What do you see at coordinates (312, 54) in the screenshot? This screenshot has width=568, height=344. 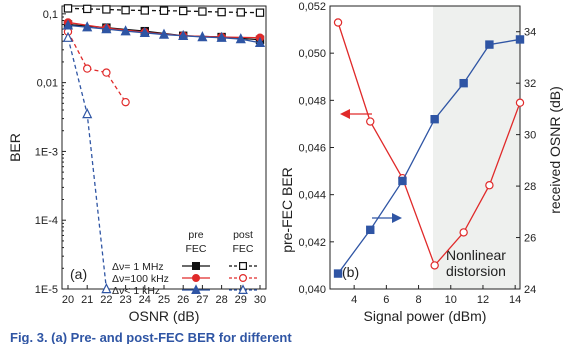 I see `y-tick-label-left: 0,050` at bounding box center [312, 54].